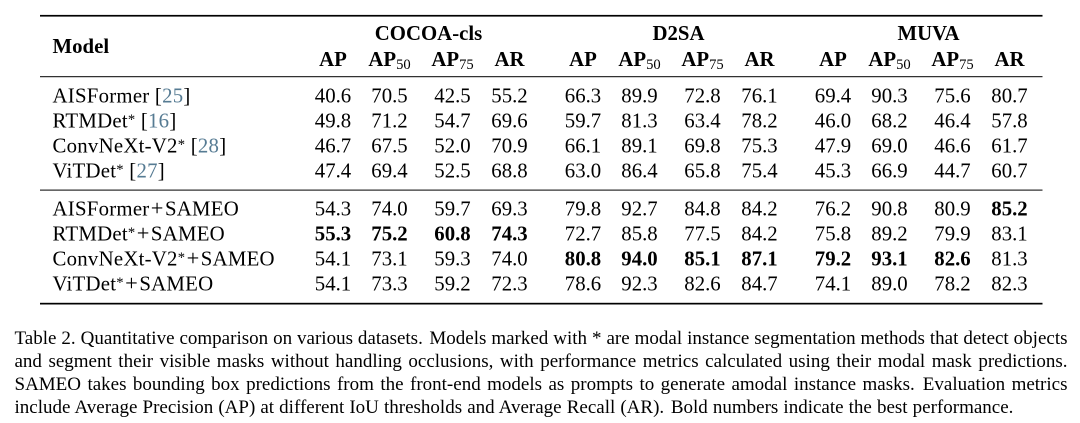  What do you see at coordinates (509, 208) in the screenshot?
I see `svg-text: 69.3` at bounding box center [509, 208].